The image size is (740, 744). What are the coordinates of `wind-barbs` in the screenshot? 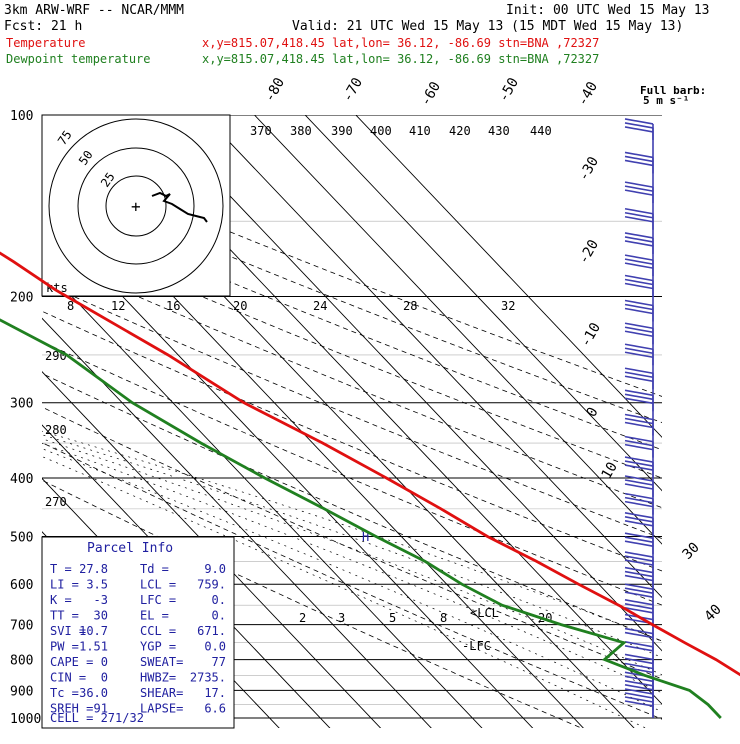 It's located at (639, 418).